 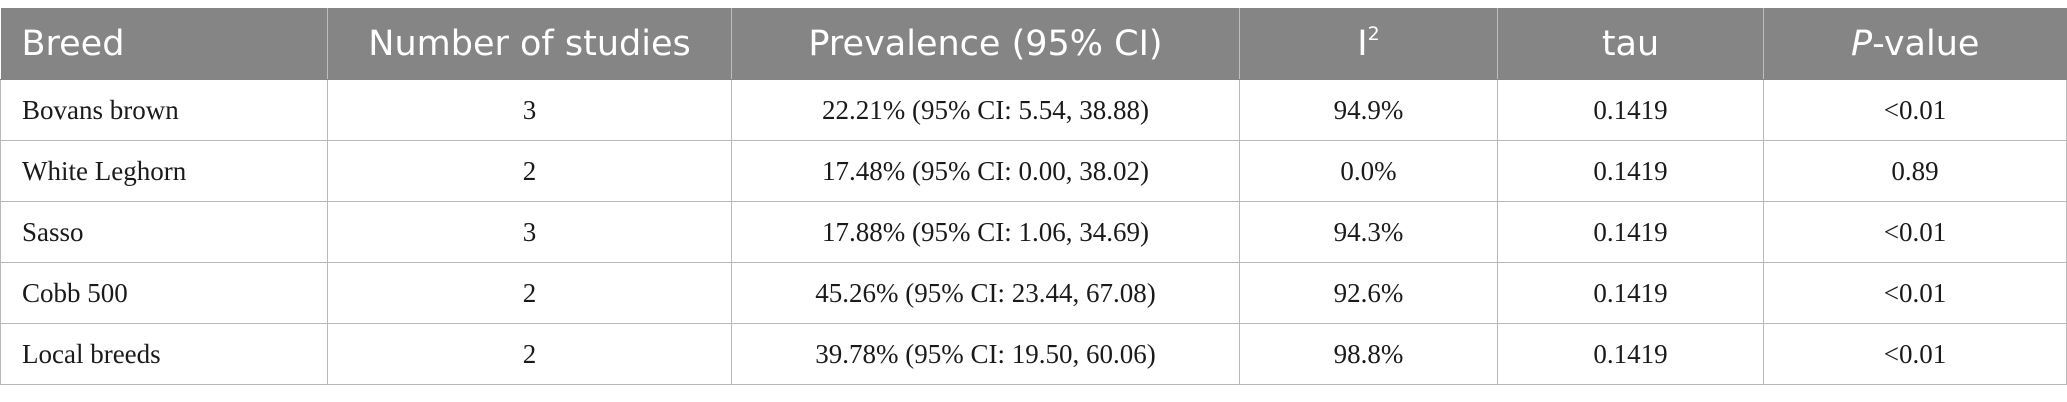 What do you see at coordinates (985, 110) in the screenshot?
I see `cell-prevalence: 22.21% (95% CI: 5.54, 38.88)` at bounding box center [985, 110].